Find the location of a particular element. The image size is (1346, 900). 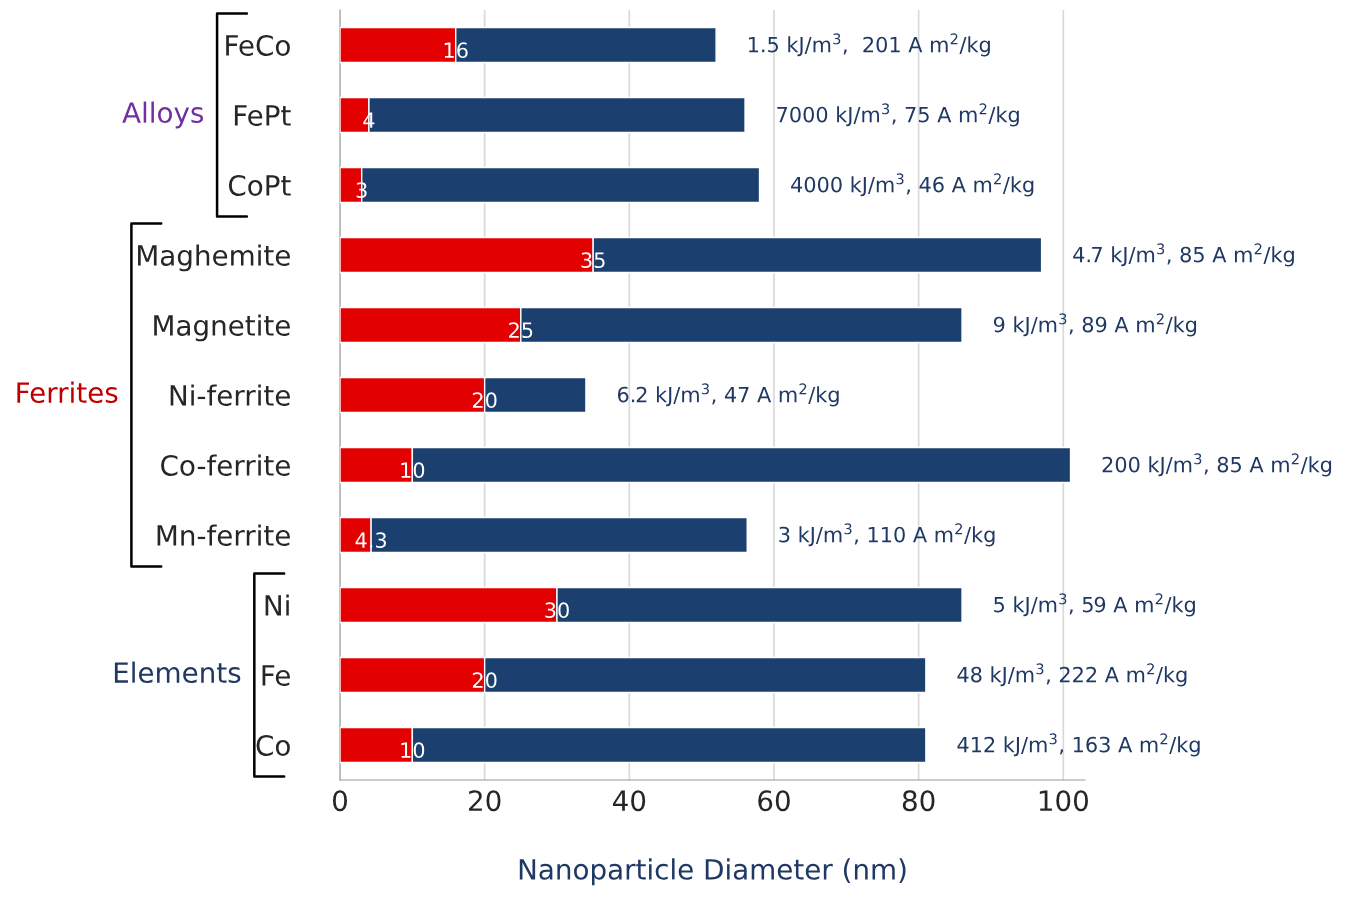

y-tick-label: Maghemite is located at coordinates (214, 258).